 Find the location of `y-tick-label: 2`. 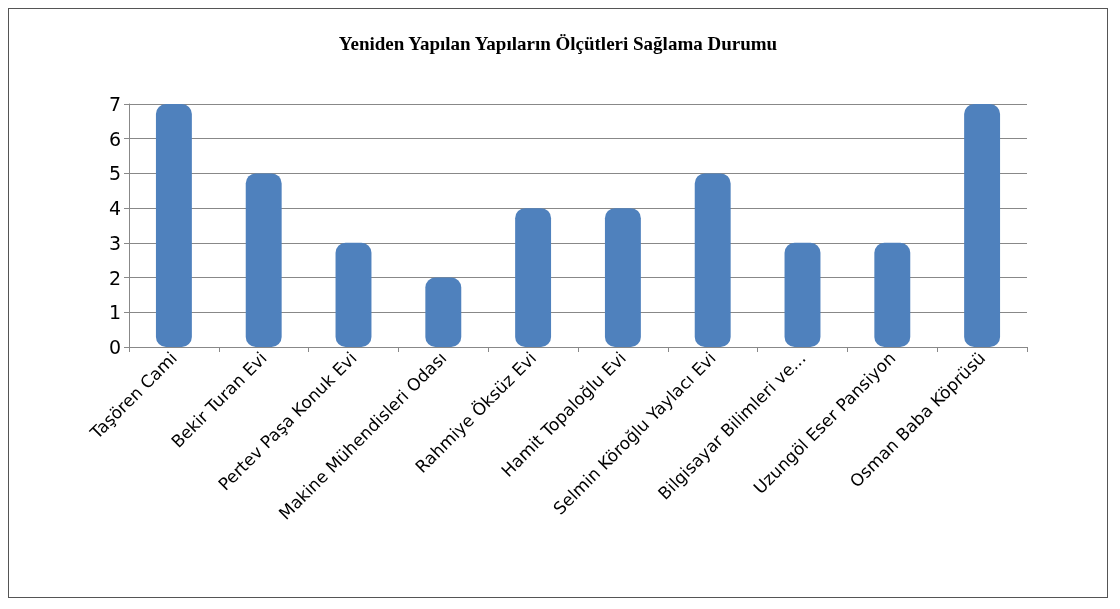

y-tick-label: 2 is located at coordinates (114, 277).